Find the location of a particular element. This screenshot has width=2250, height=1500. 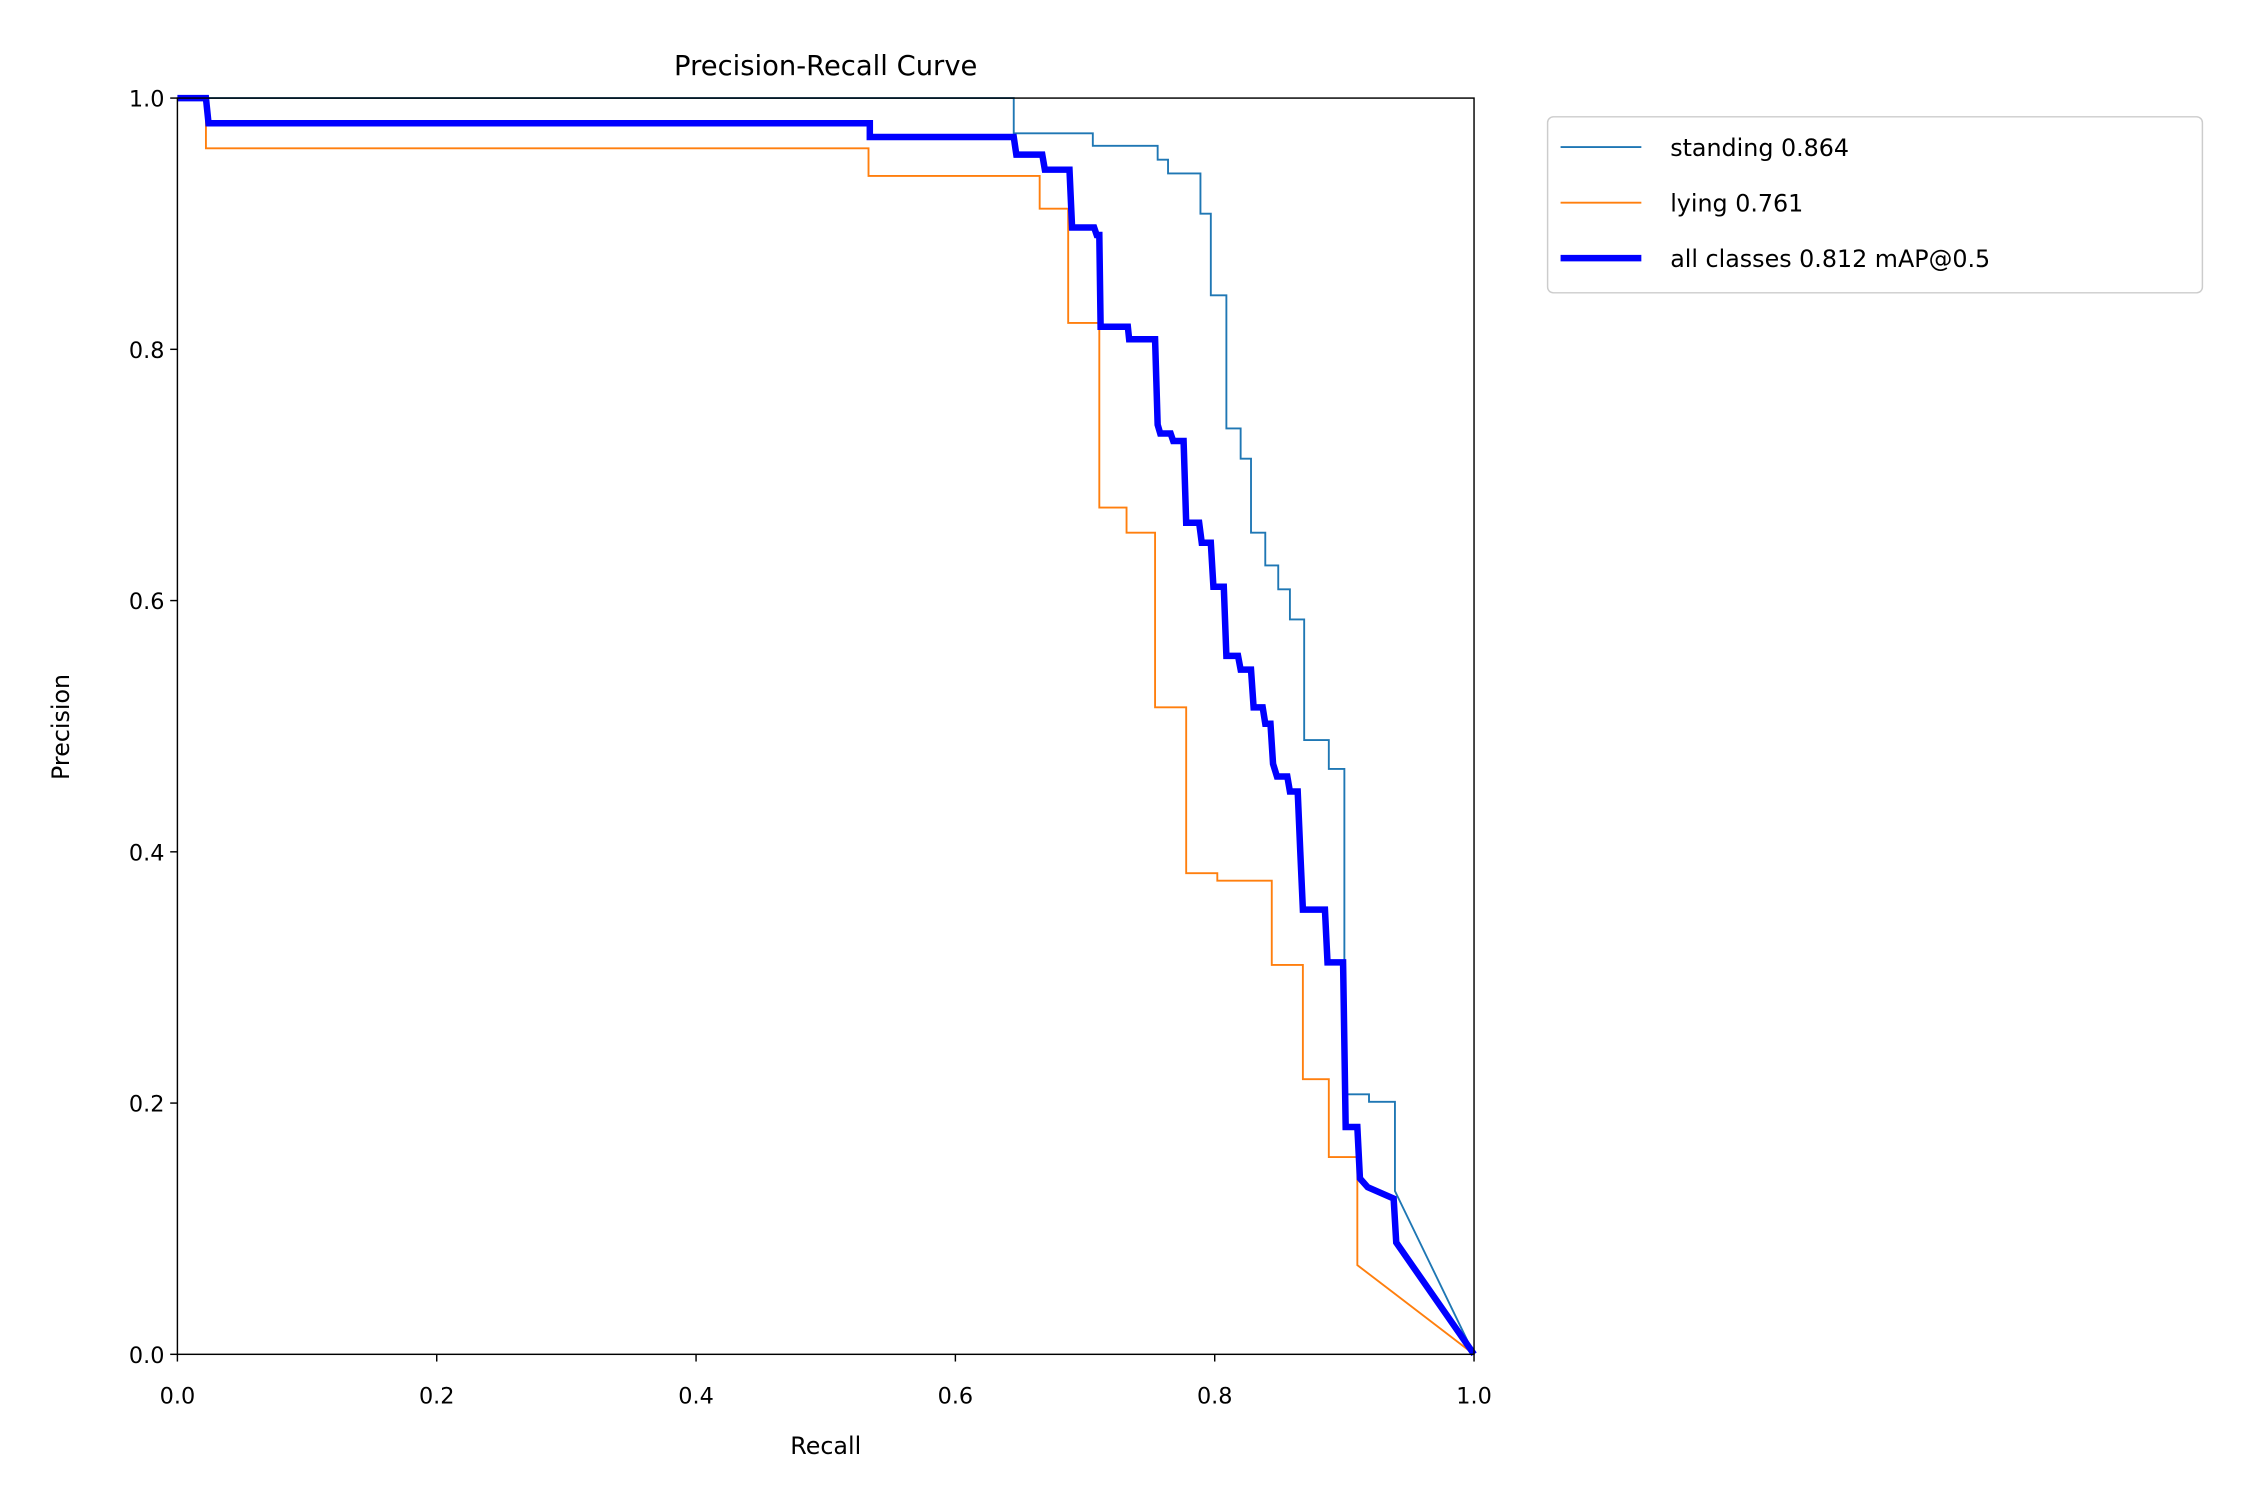

x-tick-label: 0.2 is located at coordinates (437, 1396).